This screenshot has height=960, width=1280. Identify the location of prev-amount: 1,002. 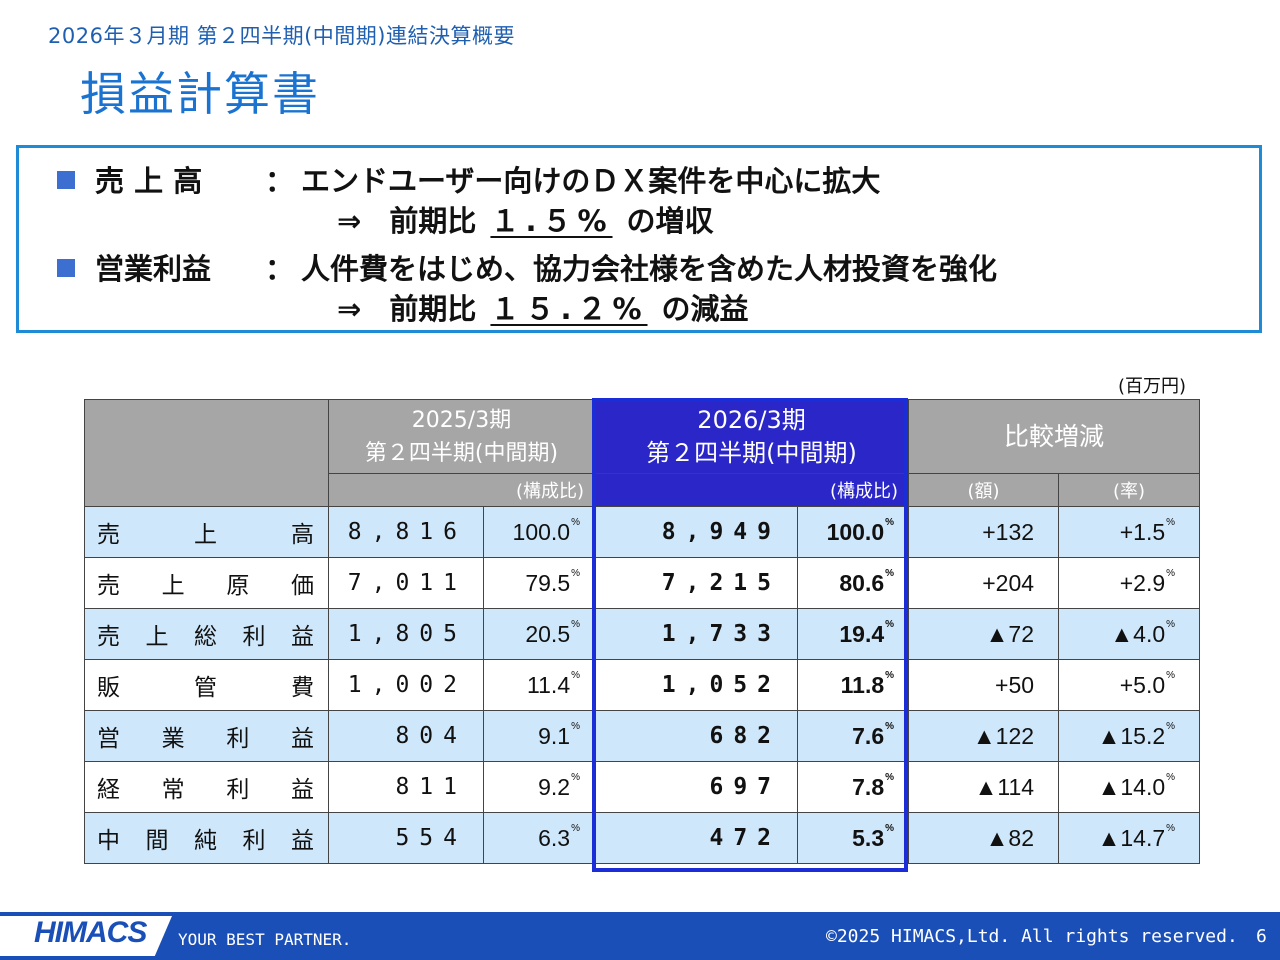
(406, 685).